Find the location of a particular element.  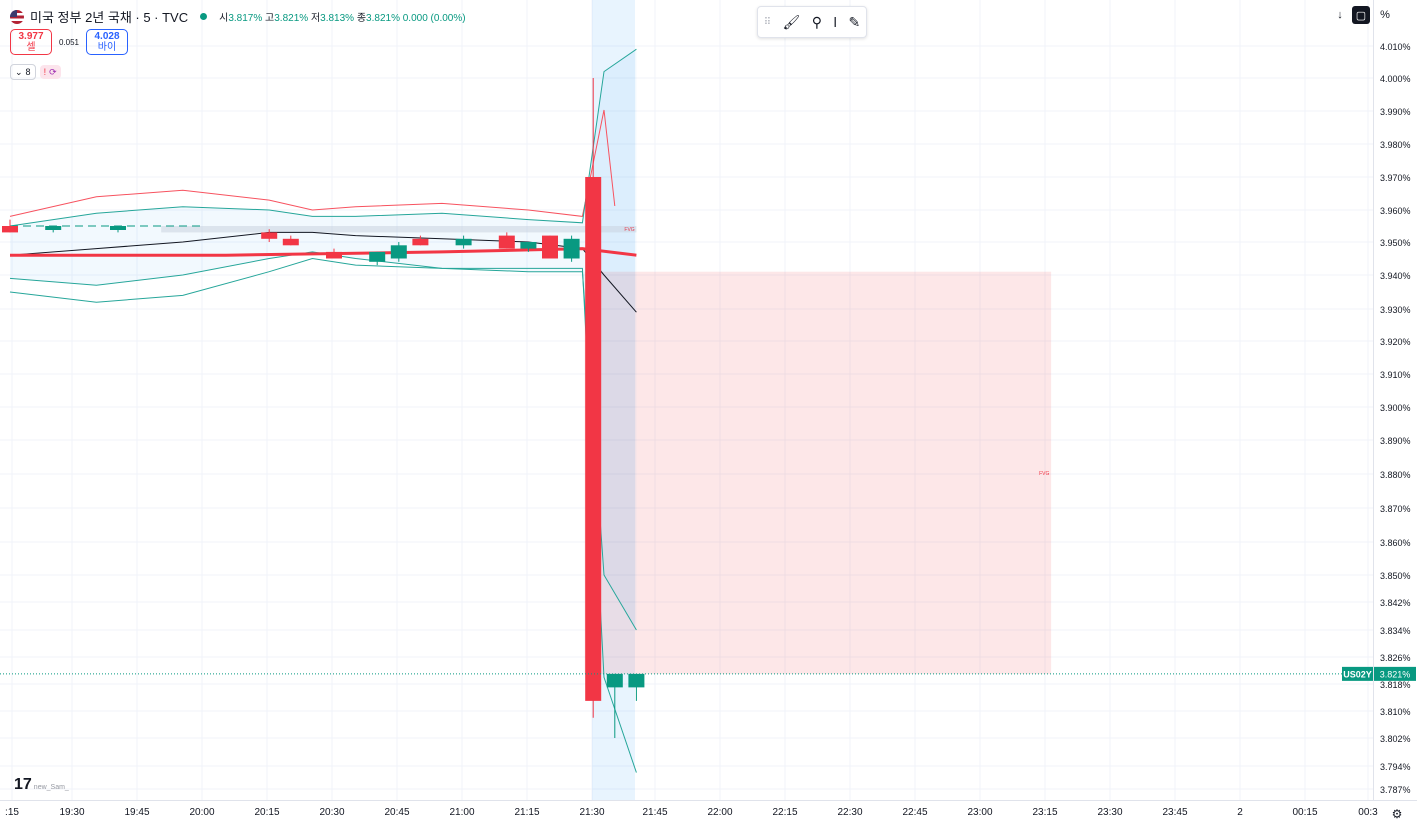

y-tick-label: 3.900% is located at coordinates (1395, 408).